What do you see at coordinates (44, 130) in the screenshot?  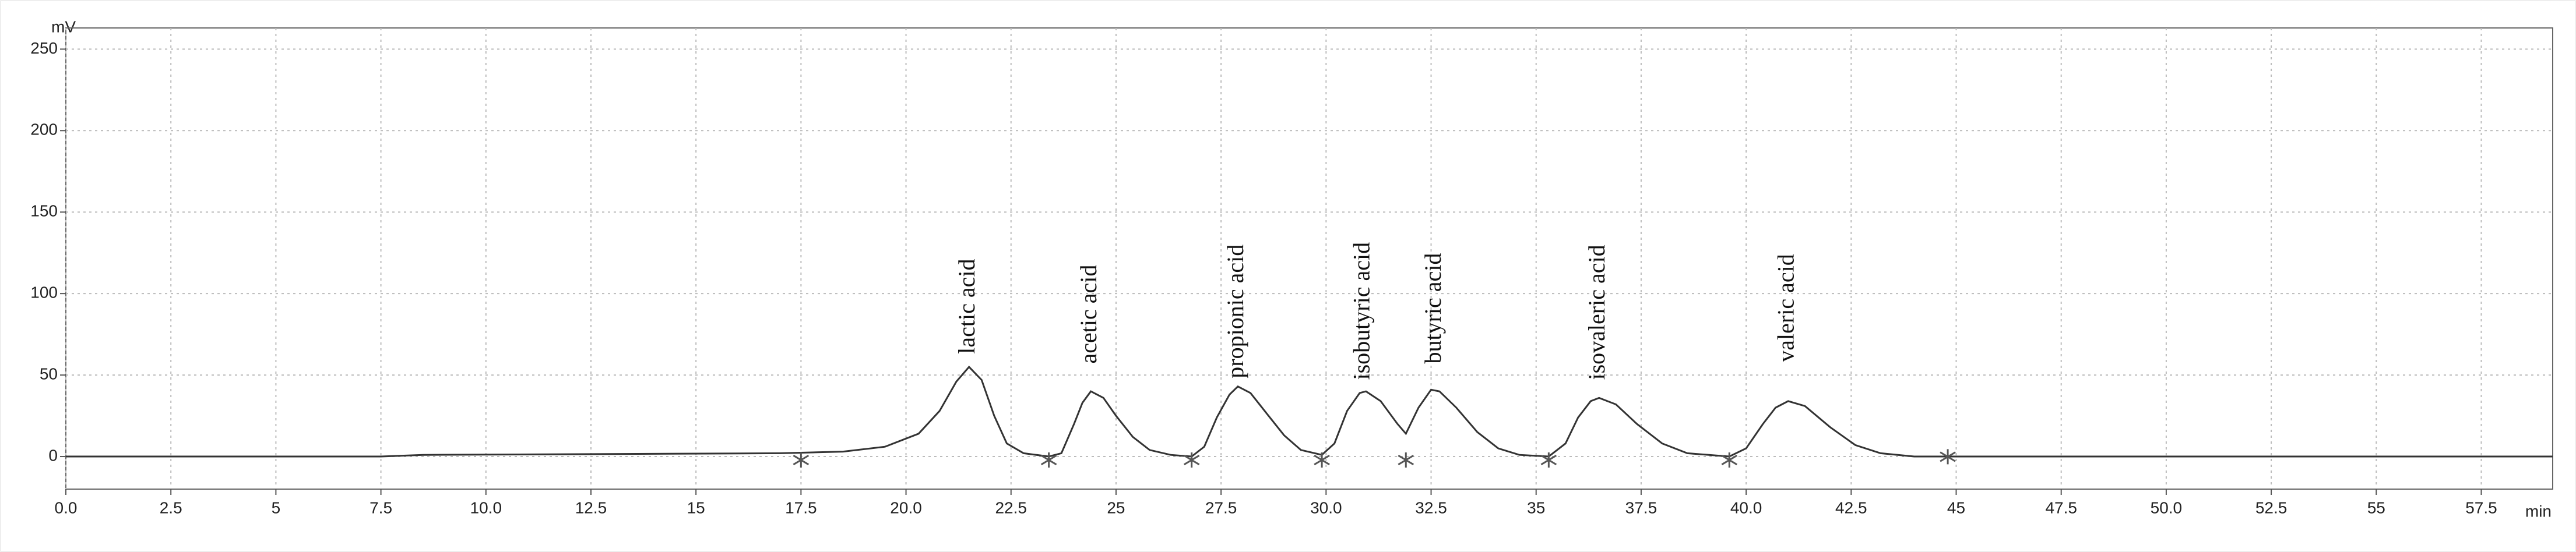 I see `y-tick-label: 200` at bounding box center [44, 130].